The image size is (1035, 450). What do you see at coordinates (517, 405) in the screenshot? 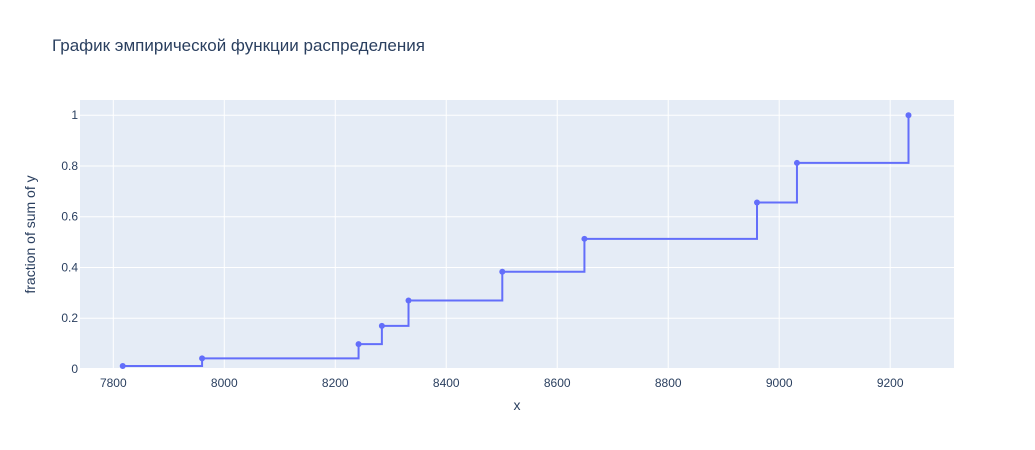
I see `x-axis-title: x` at bounding box center [517, 405].